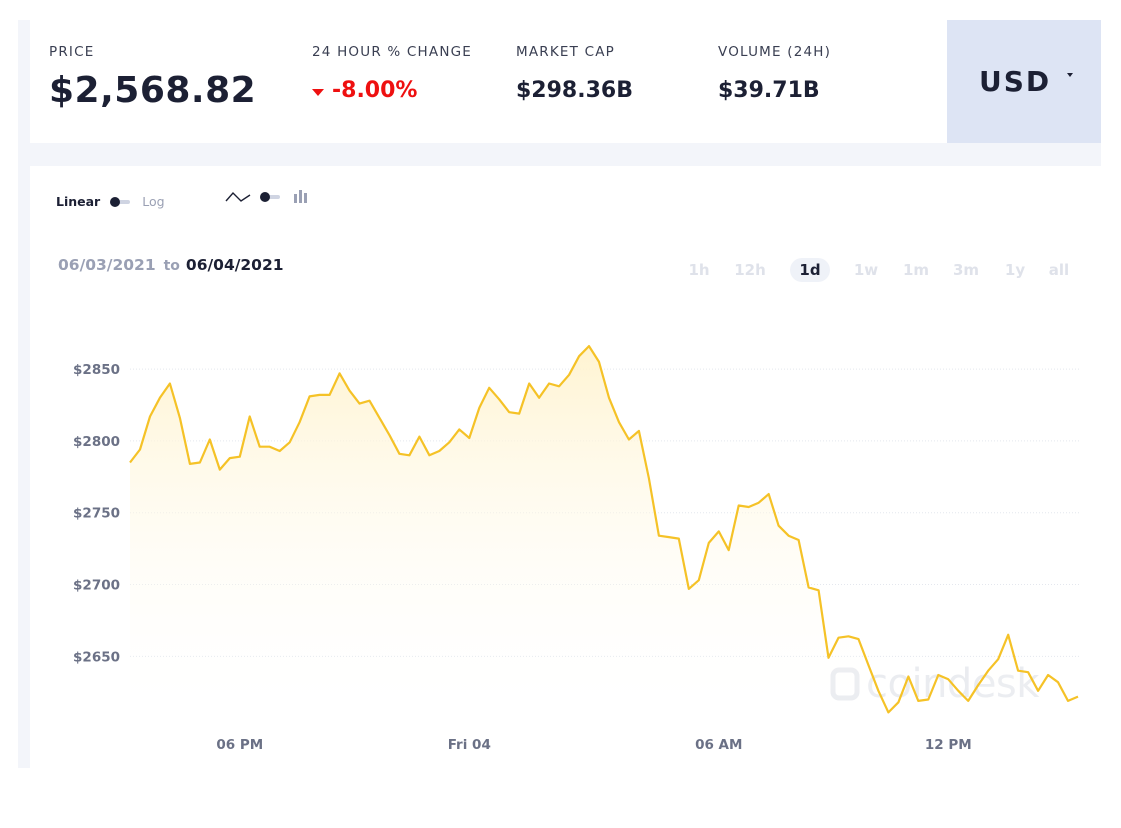  I want to click on price-label: PRICE, so click(72, 52).